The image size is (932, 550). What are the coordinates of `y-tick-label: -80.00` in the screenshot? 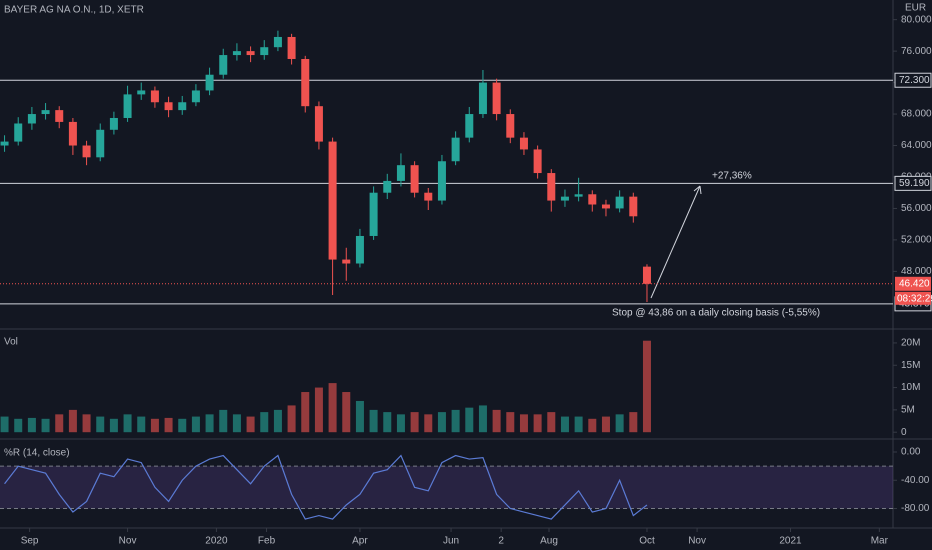 It's located at (915, 508).